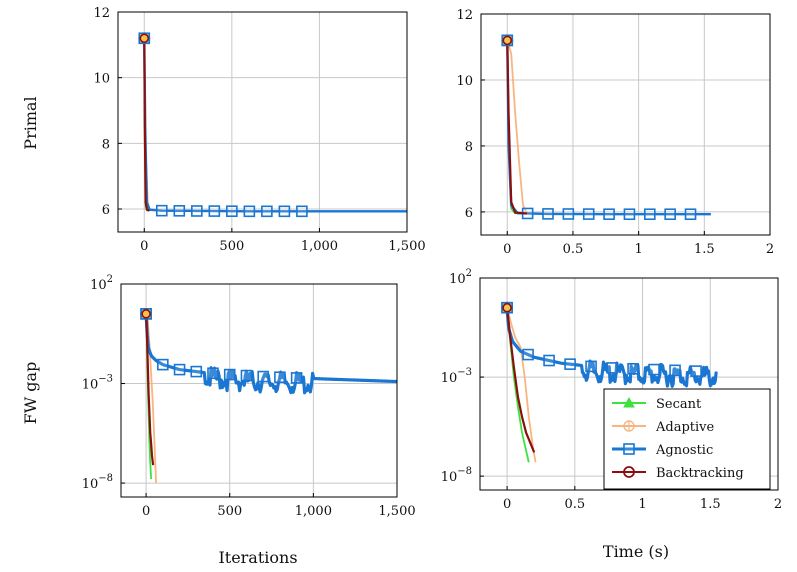 Image resolution: width=797 pixels, height=572 pixels. What do you see at coordinates (469, 213) in the screenshot?
I see `y-tick-label-top-right-0: 6` at bounding box center [469, 213].